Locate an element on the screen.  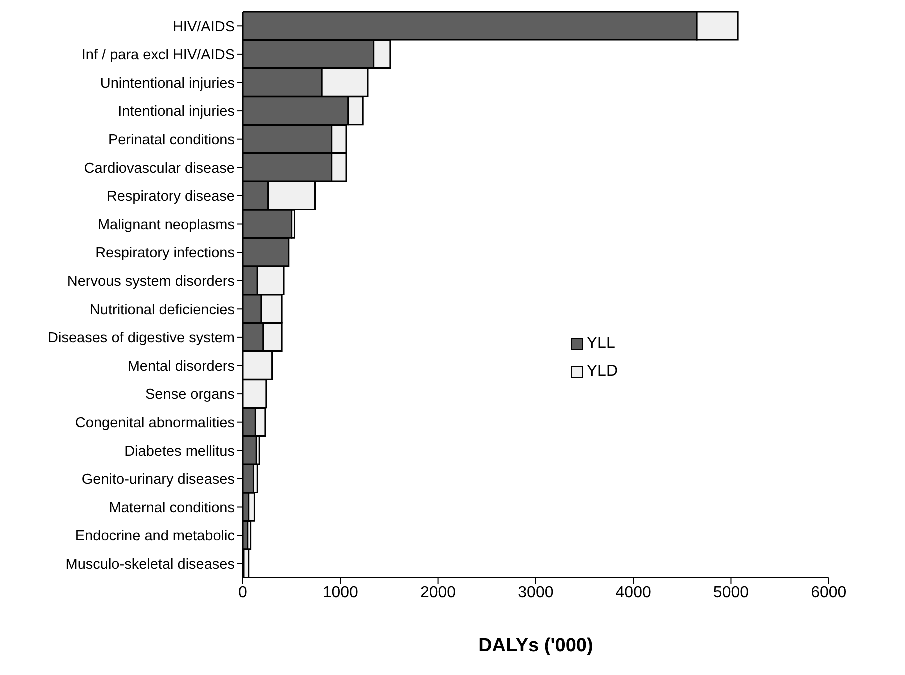
y-tick-label: Respiratory disease is located at coordinates (170, 197).